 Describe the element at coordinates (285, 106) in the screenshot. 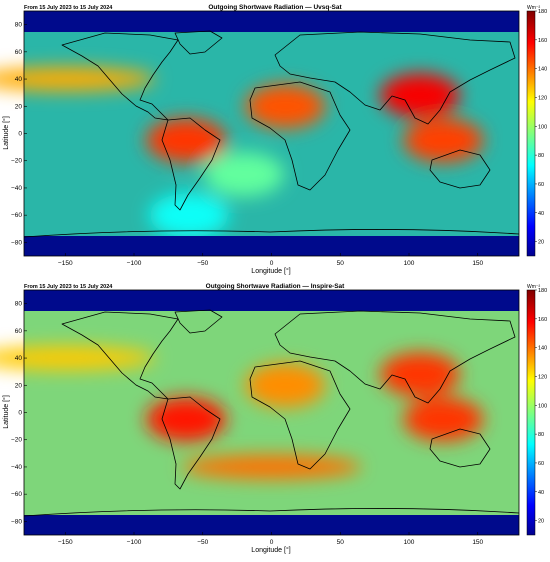

I see `heatmap-feature-sahara-high` at that location.